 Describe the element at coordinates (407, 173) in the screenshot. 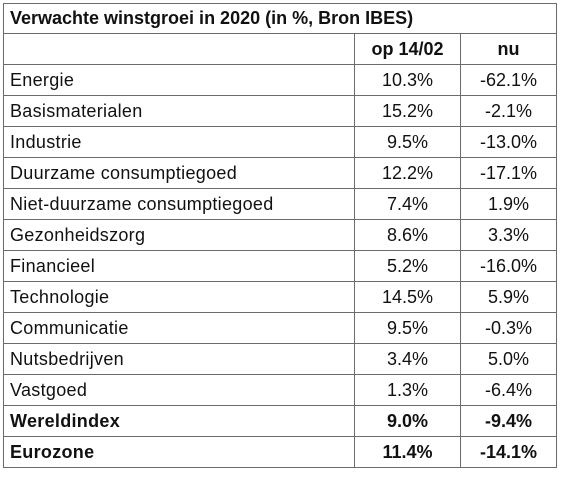

I see `value-cell: 12.2%` at that location.